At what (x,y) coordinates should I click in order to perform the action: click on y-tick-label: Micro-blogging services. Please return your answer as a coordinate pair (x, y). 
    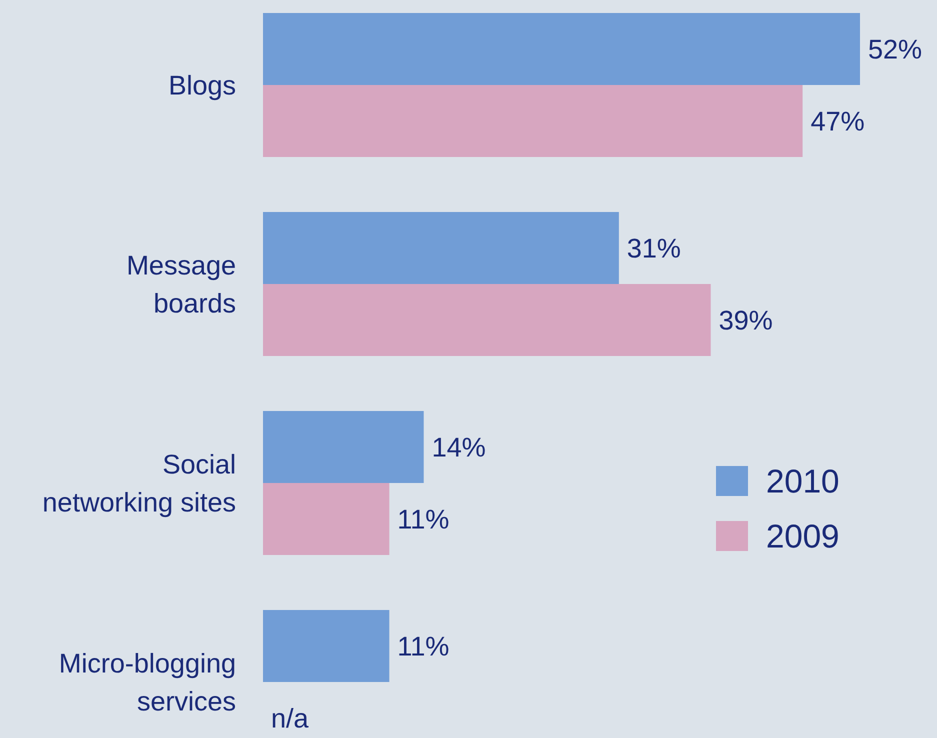
    Looking at the image, I should click on (147, 682).